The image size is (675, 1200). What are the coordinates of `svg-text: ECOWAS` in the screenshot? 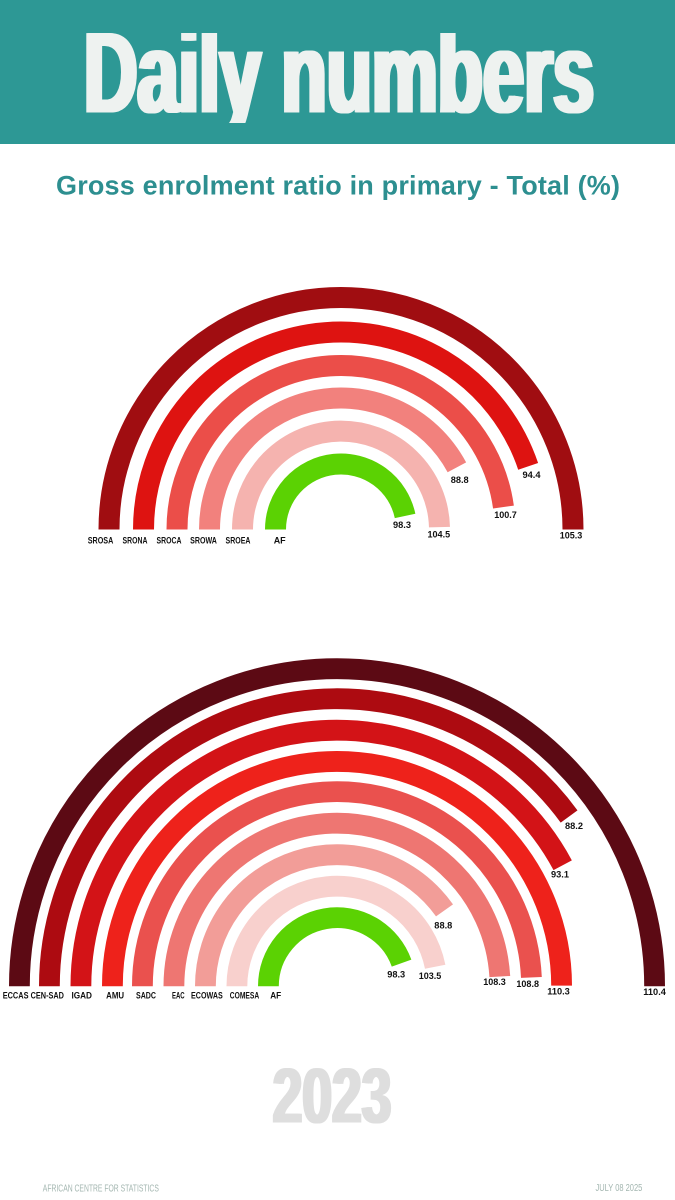 It's located at (207, 996).